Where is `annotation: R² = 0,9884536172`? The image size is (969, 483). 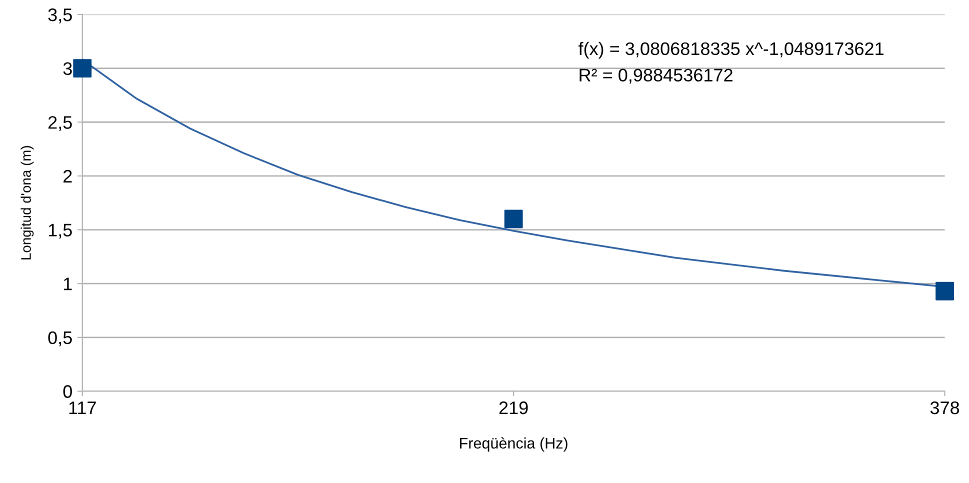 annotation: R² = 0,9884536172 is located at coordinates (656, 76).